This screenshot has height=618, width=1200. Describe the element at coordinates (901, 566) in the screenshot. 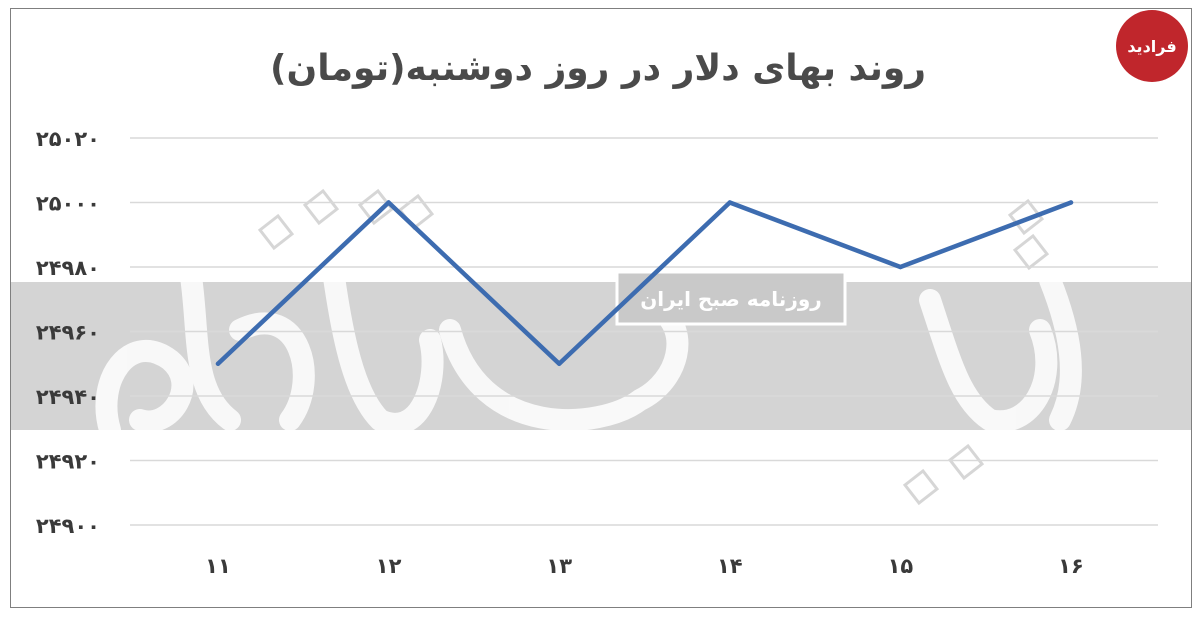

I see `x-tick-label: ۱۵` at that location.